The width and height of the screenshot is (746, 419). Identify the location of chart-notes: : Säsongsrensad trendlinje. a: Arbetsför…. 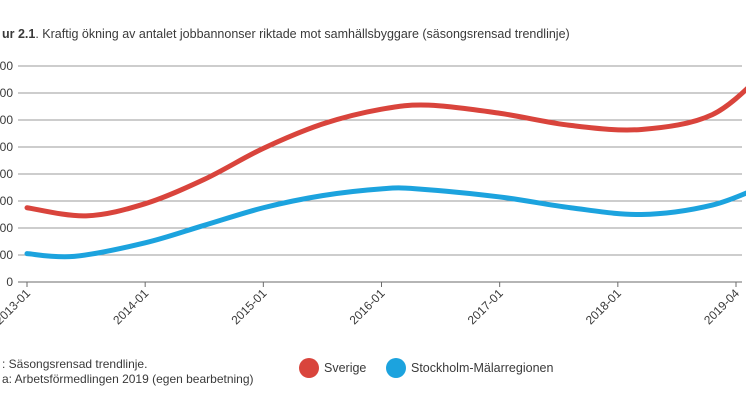
(128, 371).